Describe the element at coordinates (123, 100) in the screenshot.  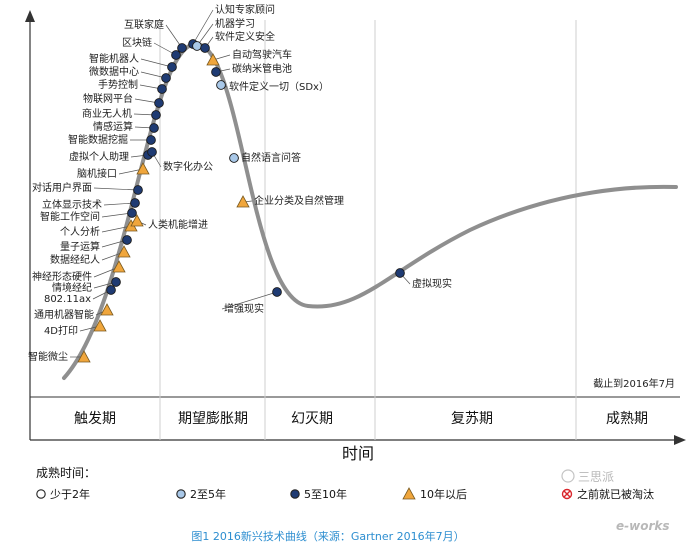
I see `technology-item: 物联网平台` at that location.